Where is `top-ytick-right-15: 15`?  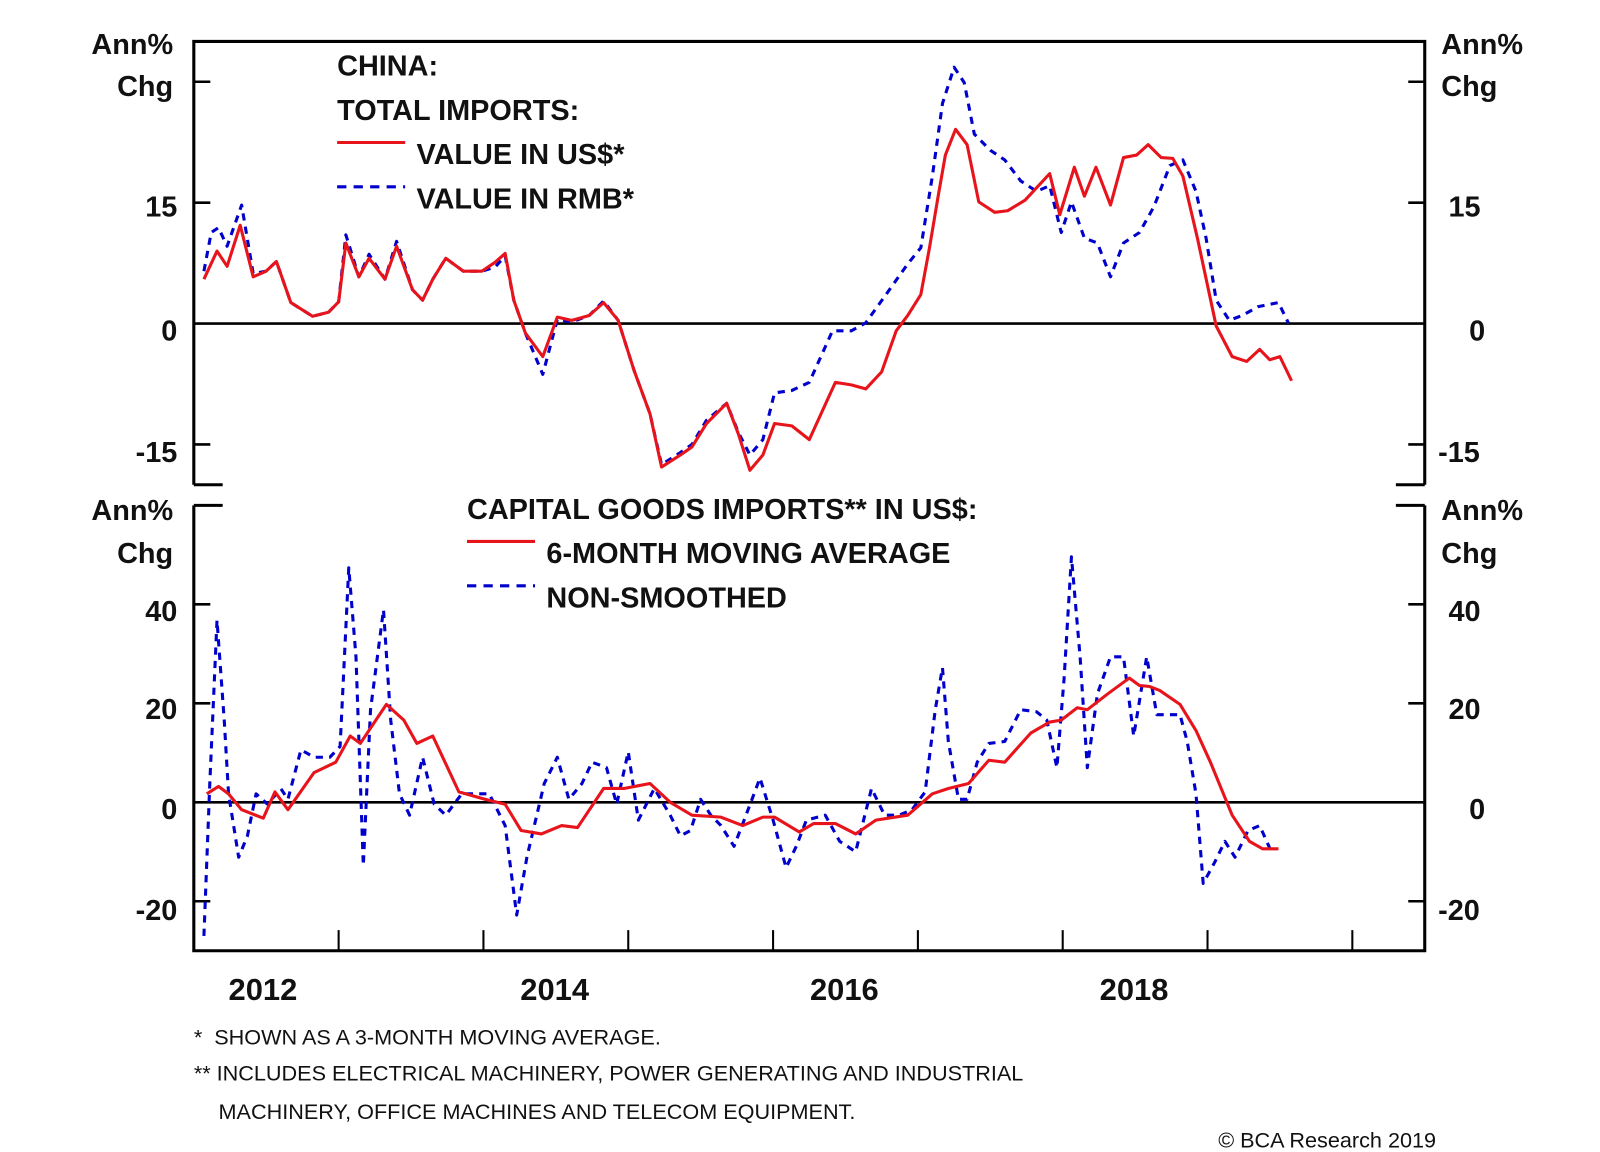 top-ytick-right-15: 15 is located at coordinates (1464, 208).